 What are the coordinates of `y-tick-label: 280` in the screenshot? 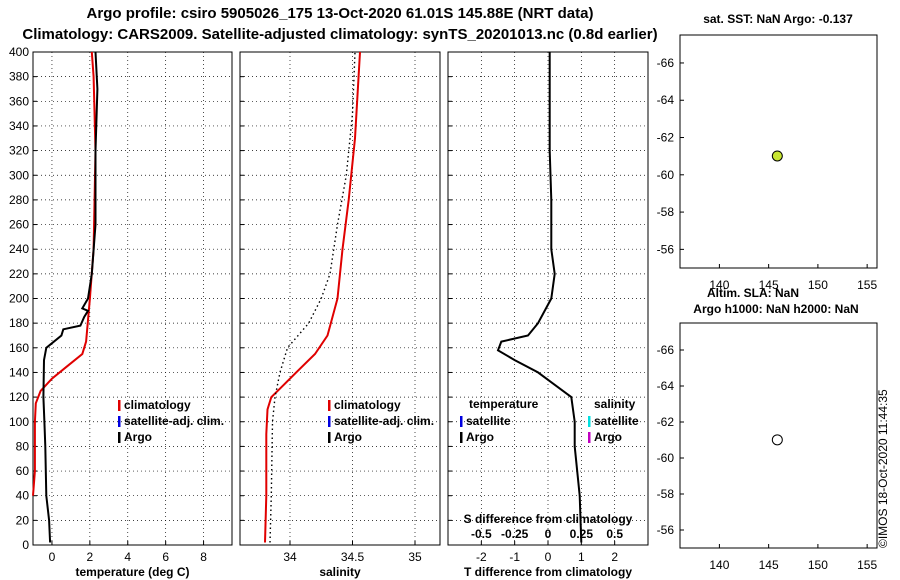 It's located at (19, 200).